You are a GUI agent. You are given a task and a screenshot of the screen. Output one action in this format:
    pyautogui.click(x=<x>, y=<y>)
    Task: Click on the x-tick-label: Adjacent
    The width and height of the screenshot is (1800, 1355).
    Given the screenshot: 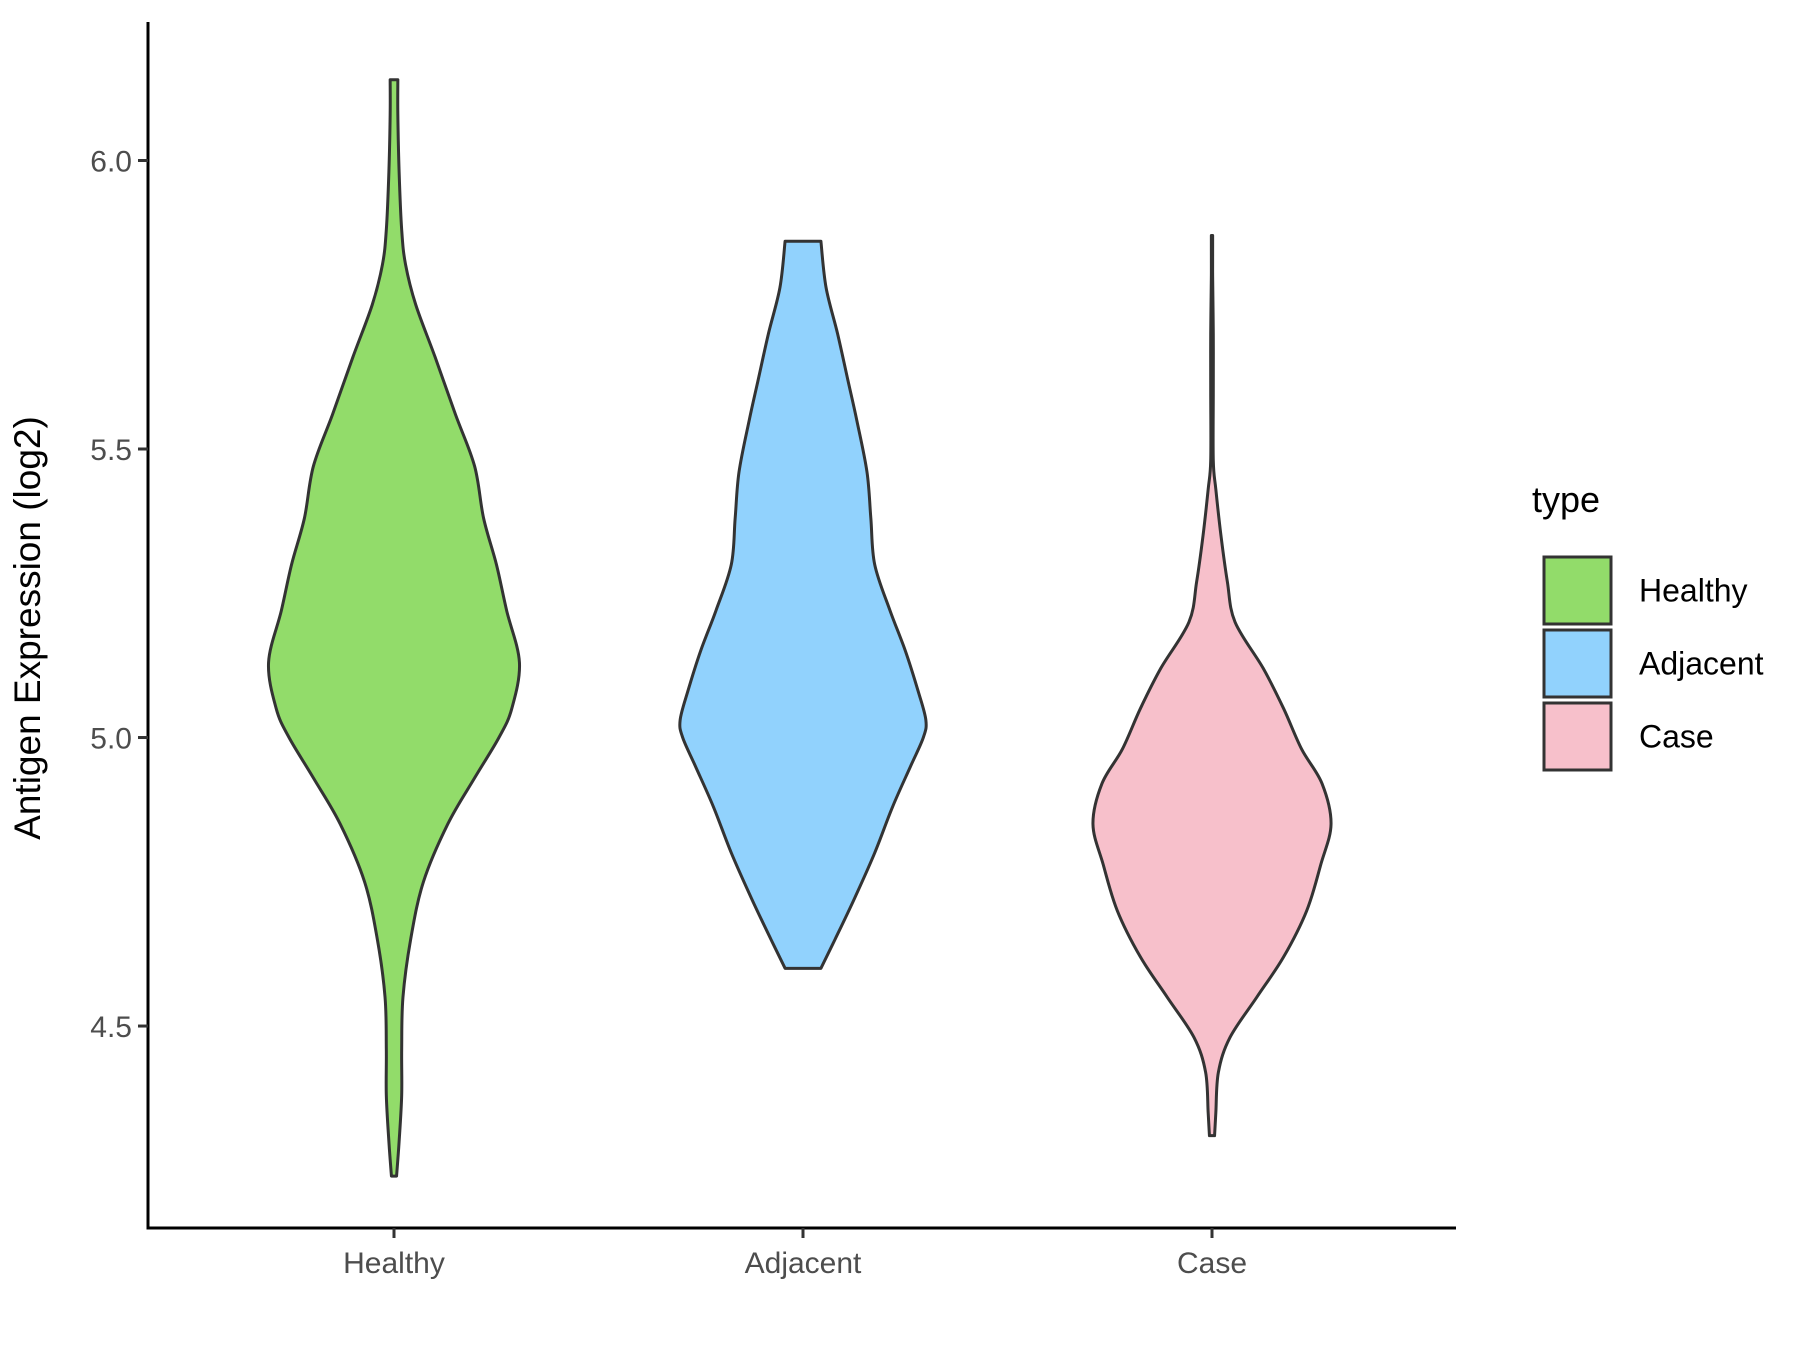 What is the action you would take?
    pyautogui.click(x=803, y=1263)
    